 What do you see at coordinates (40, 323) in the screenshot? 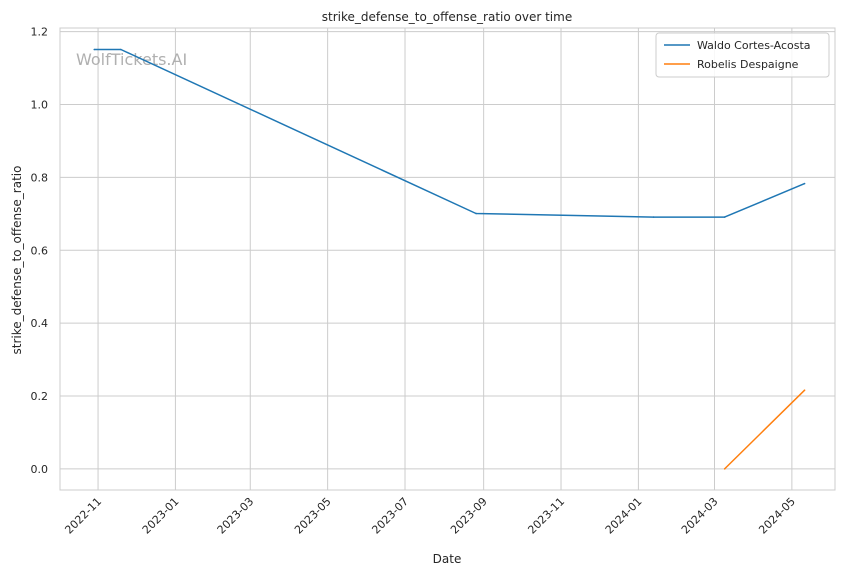
I see `y-tick-label: 0.4` at bounding box center [40, 323].